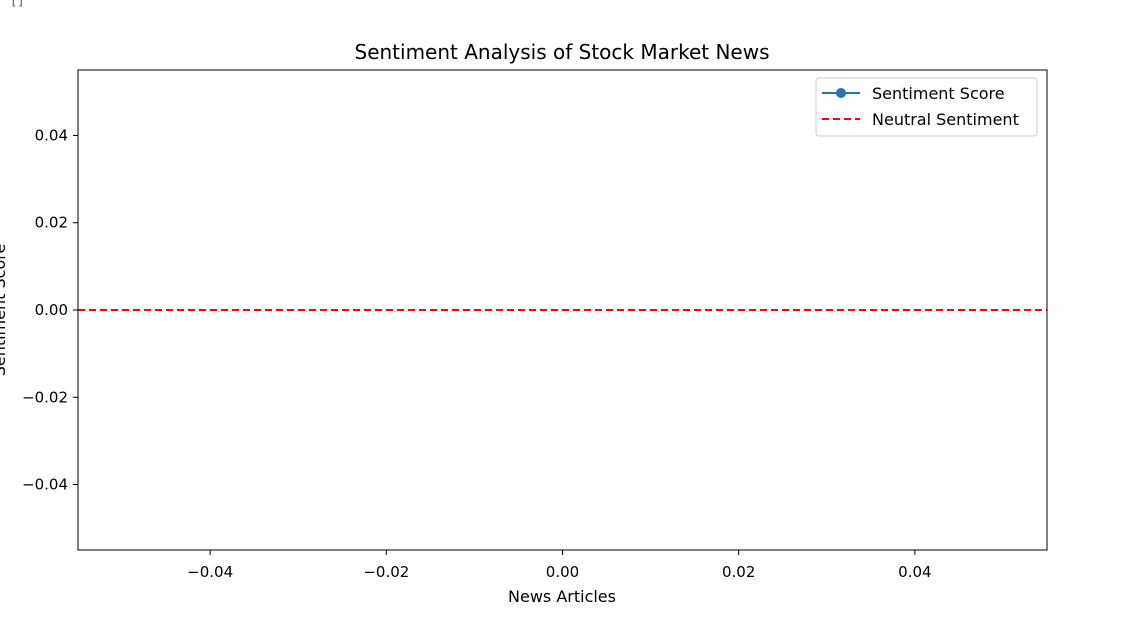  Describe the element at coordinates (45, 397) in the screenshot. I see `y-tick-label: −0.02` at that location.